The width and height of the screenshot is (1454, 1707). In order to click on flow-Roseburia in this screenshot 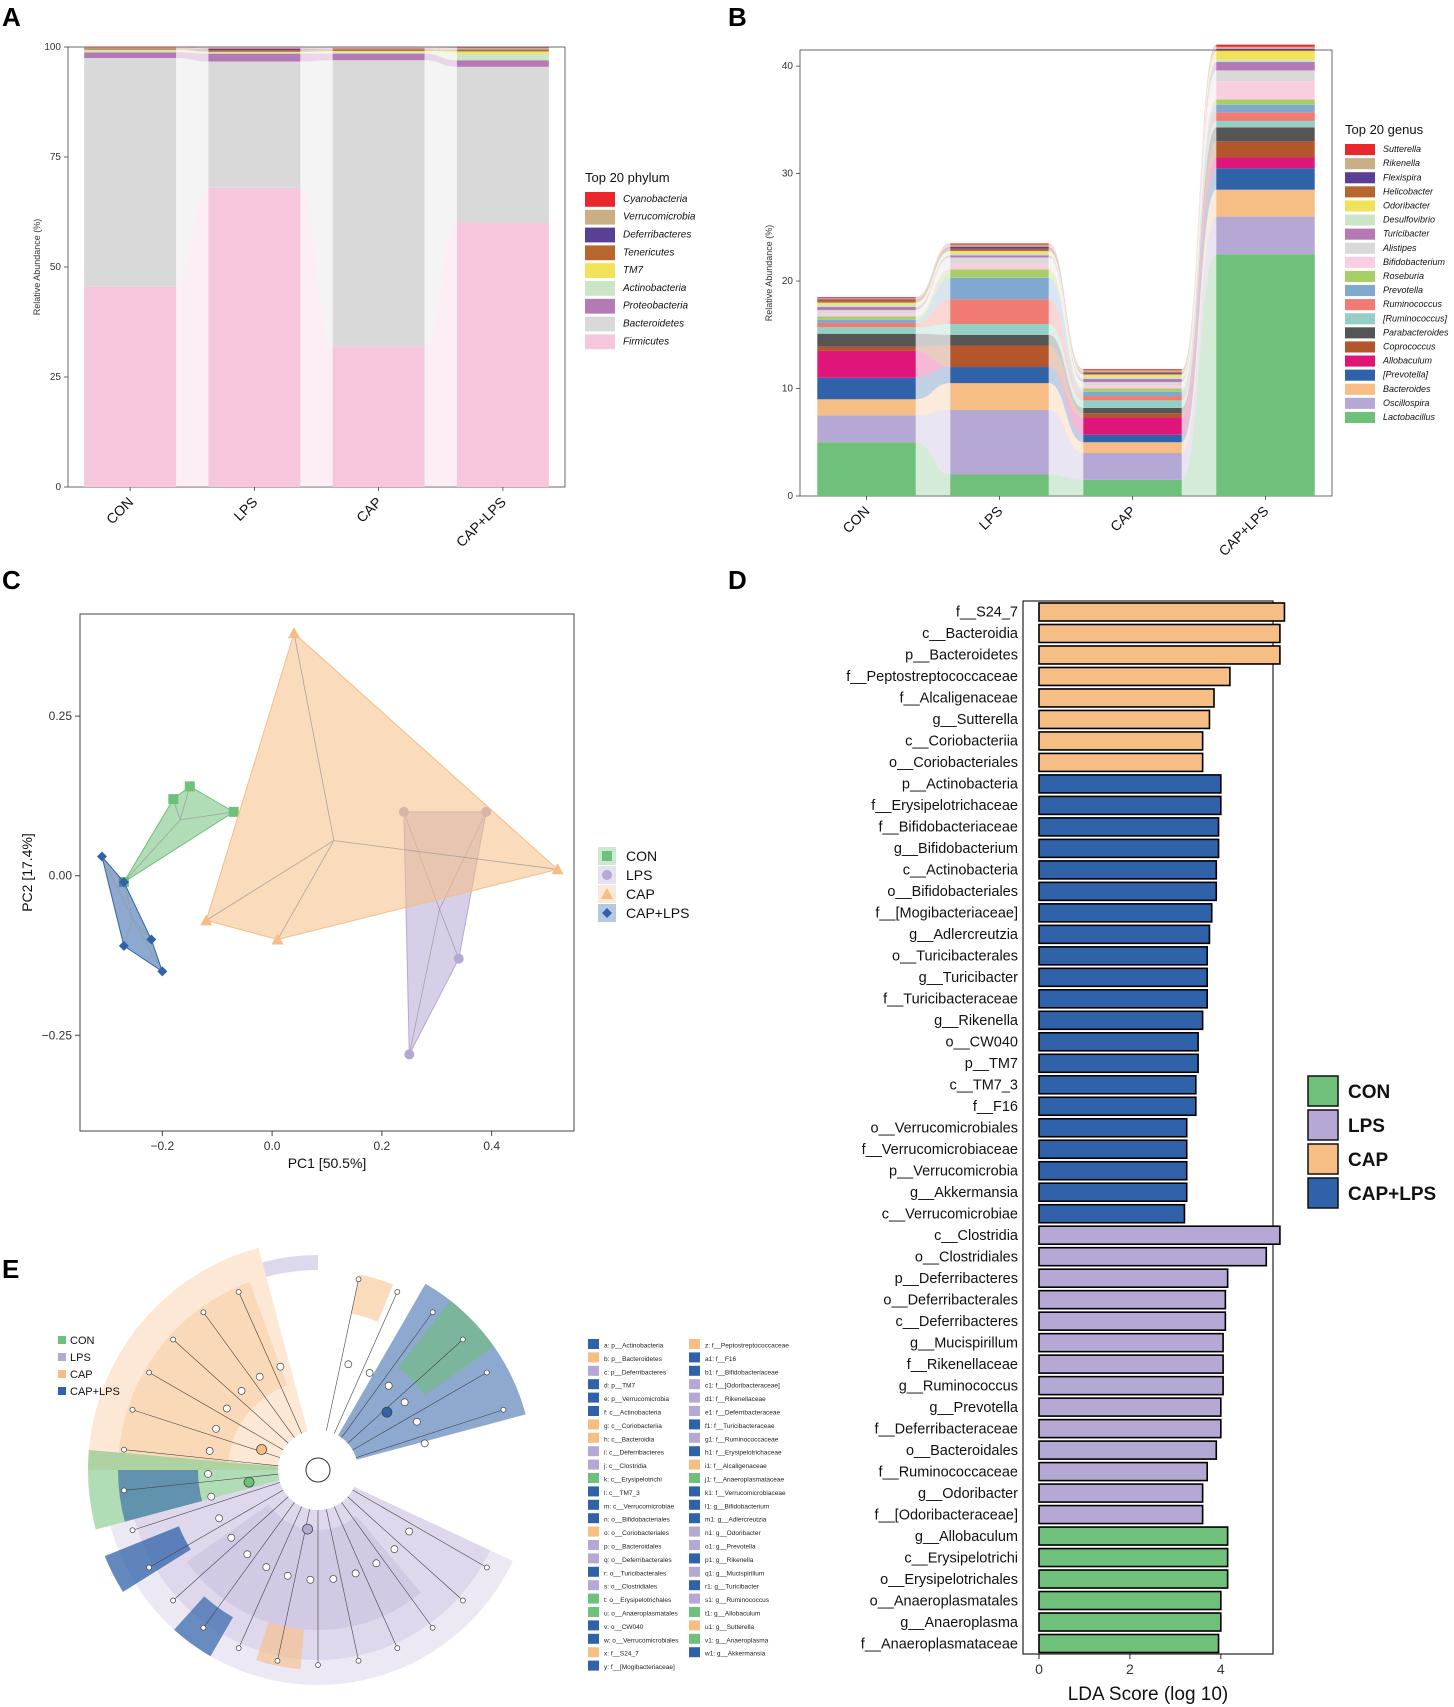, I will do `click(933, 294)`.